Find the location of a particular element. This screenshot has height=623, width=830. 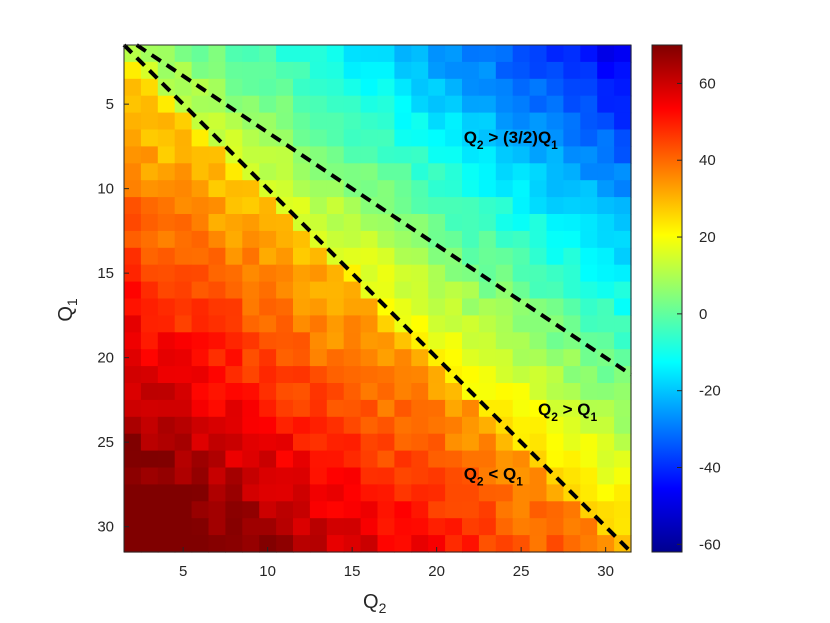

y-tick-label: 25 is located at coordinates (105, 442).